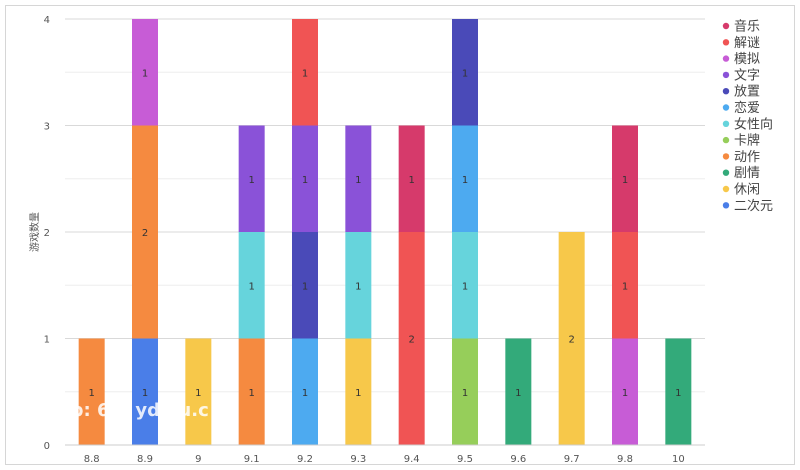  I want to click on x-tick-label: 9.8, so click(625, 459).